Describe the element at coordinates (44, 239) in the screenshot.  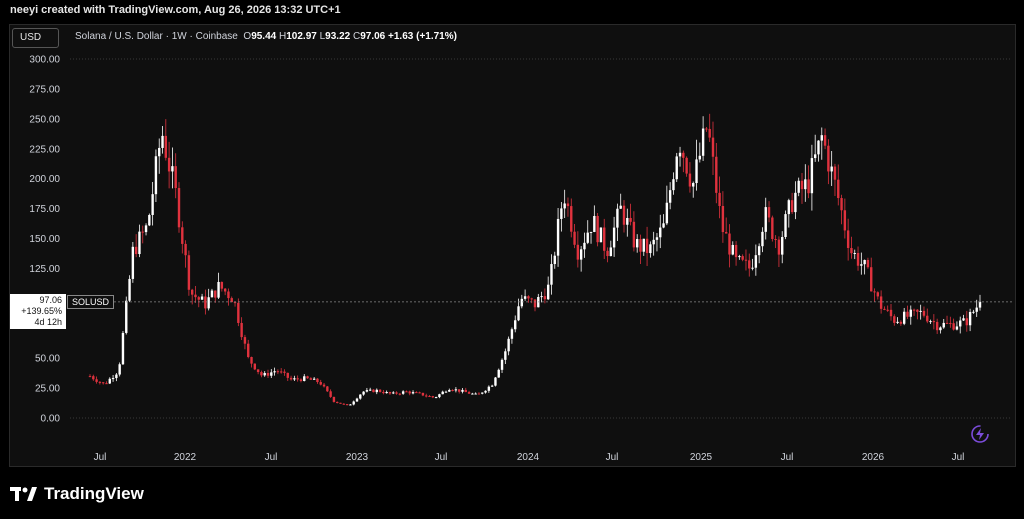
I see `y-tick-label: 150.00` at that location.